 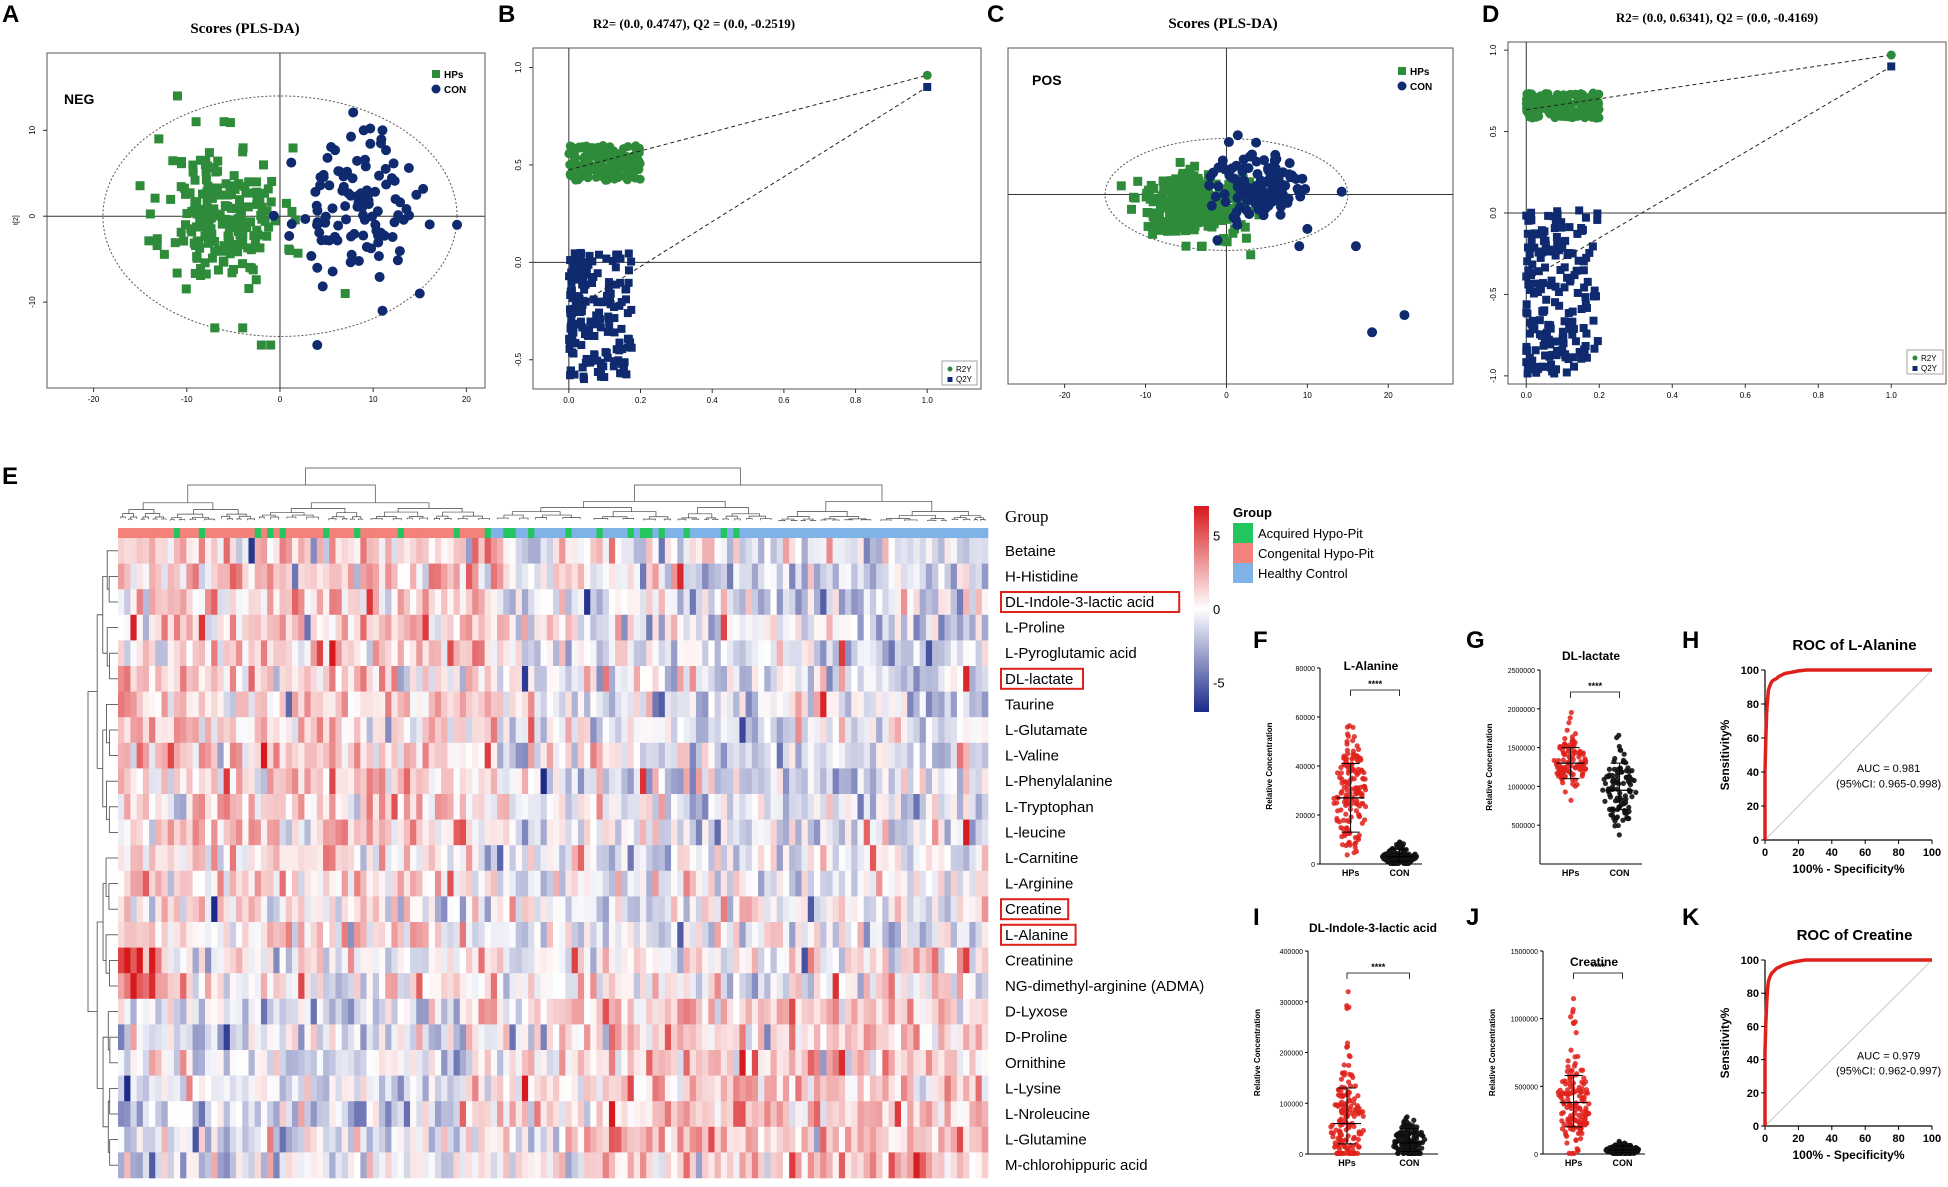 What do you see at coordinates (244, 29) in the screenshot?
I see `panel-a-title: Scores (PLS-DA)` at bounding box center [244, 29].